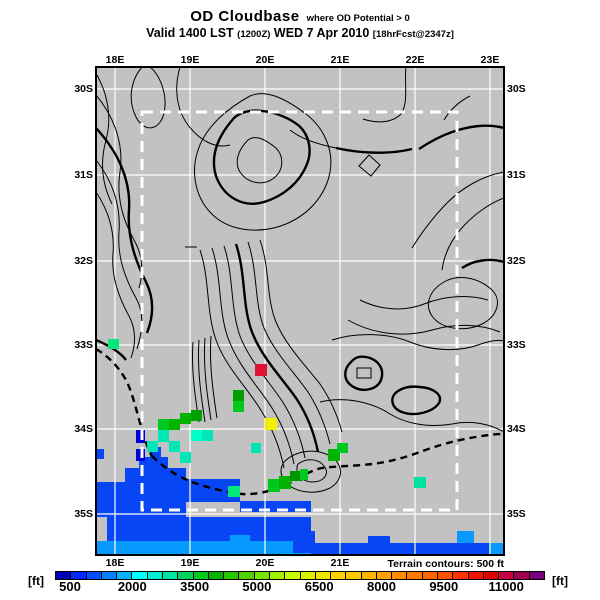  Describe the element at coordinates (254, 34) in the screenshot. I see `valid-utc: (1200Z)` at that location.